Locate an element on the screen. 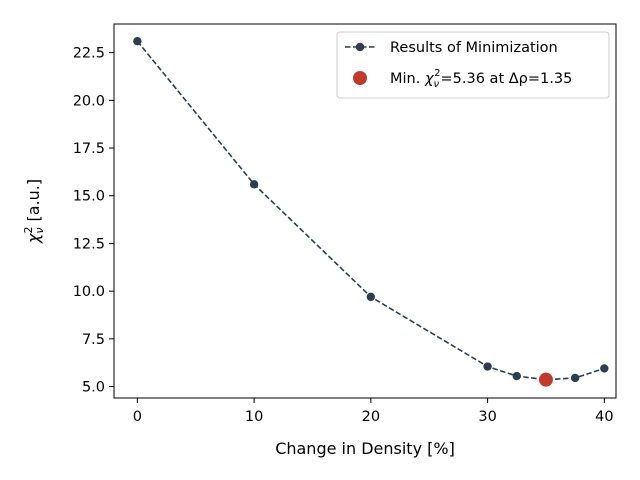  x-tick-label: 0 is located at coordinates (137, 417).